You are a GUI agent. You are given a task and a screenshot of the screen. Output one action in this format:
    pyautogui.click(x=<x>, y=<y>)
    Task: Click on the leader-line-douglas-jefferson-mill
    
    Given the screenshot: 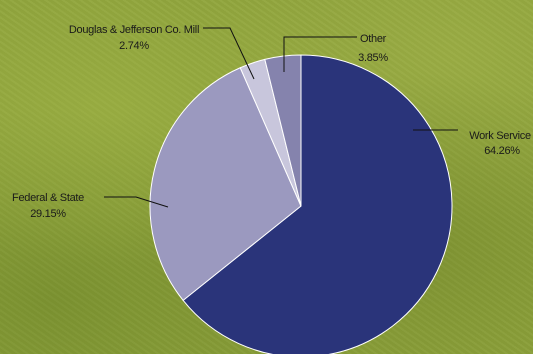 What is the action you would take?
    pyautogui.click(x=229, y=53)
    